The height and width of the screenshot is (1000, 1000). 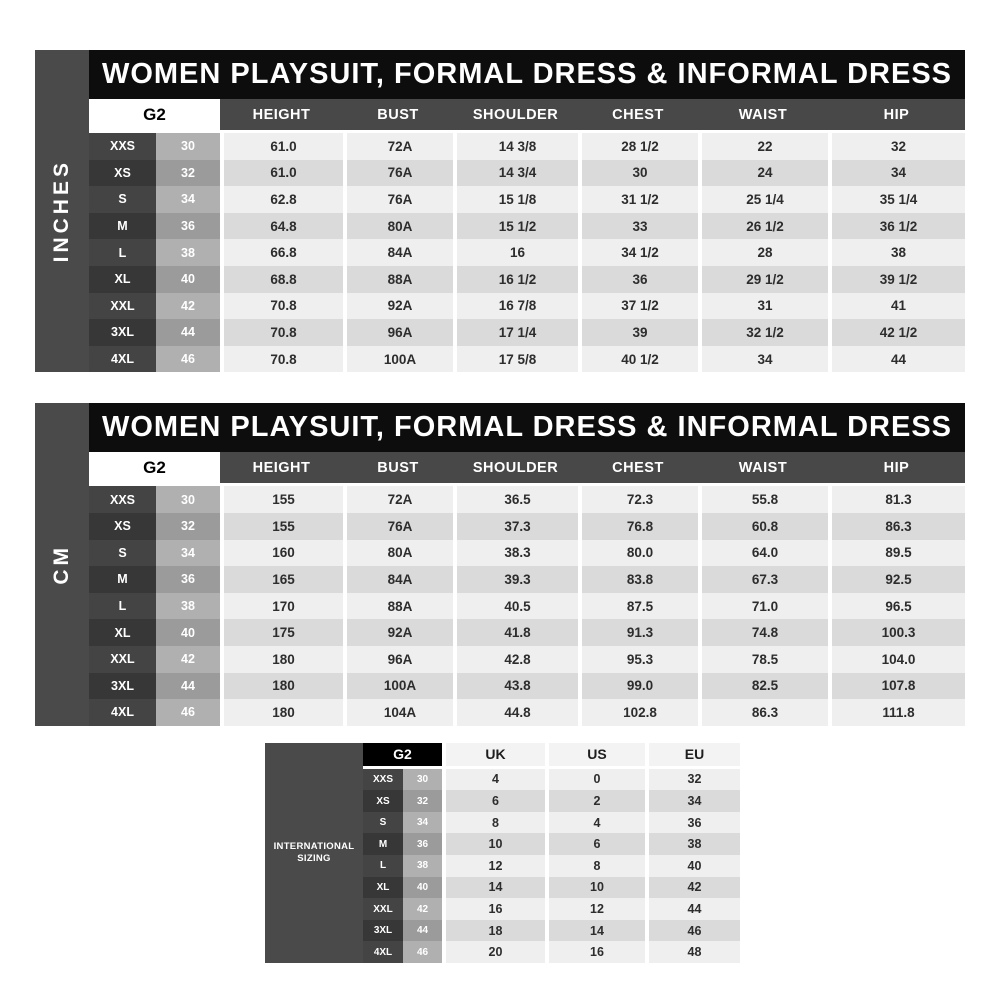 What do you see at coordinates (638, 526) in the screenshot?
I see `value-cell: 76.8` at bounding box center [638, 526].